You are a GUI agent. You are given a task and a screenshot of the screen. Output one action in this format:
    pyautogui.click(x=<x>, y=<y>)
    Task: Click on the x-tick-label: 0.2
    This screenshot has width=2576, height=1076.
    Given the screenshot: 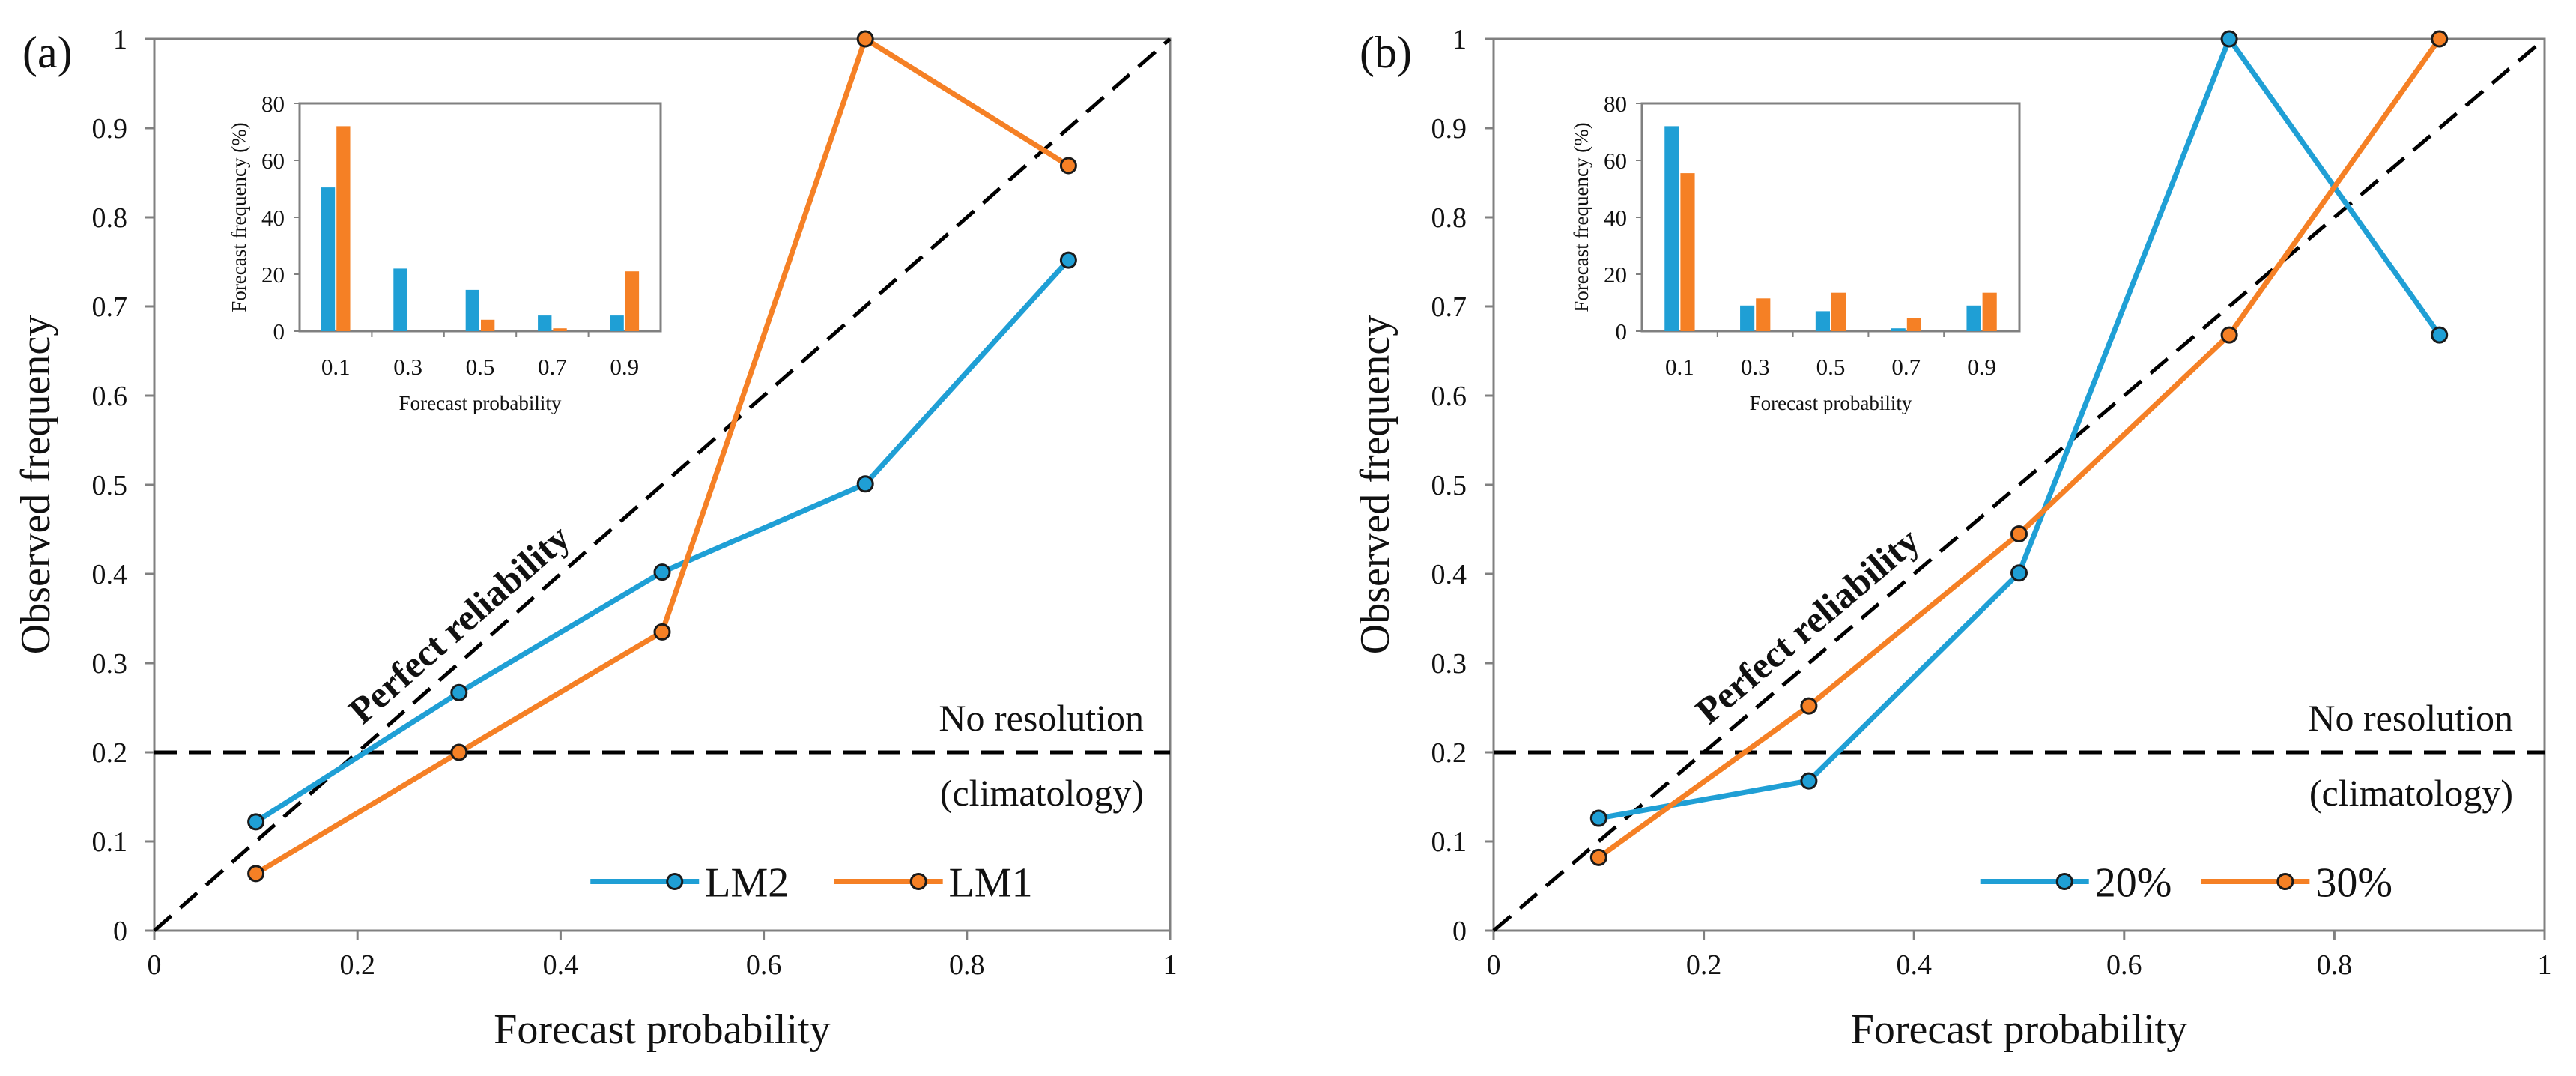 What is the action you would take?
    pyautogui.click(x=1704, y=965)
    